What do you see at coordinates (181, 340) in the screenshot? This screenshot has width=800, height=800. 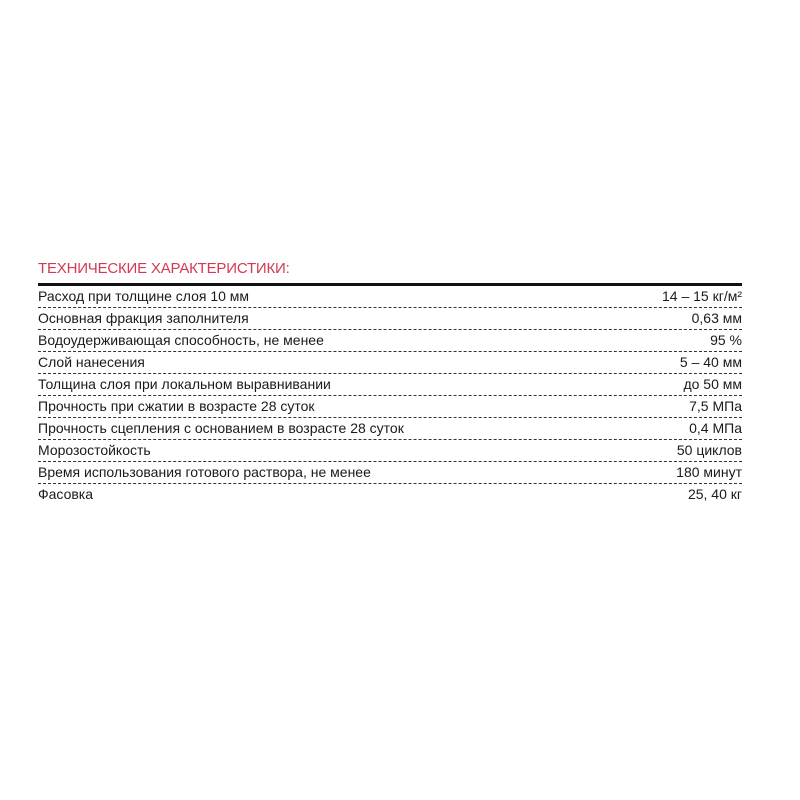 I see `spec-label: Водоудерживающая способность, не менее` at bounding box center [181, 340].